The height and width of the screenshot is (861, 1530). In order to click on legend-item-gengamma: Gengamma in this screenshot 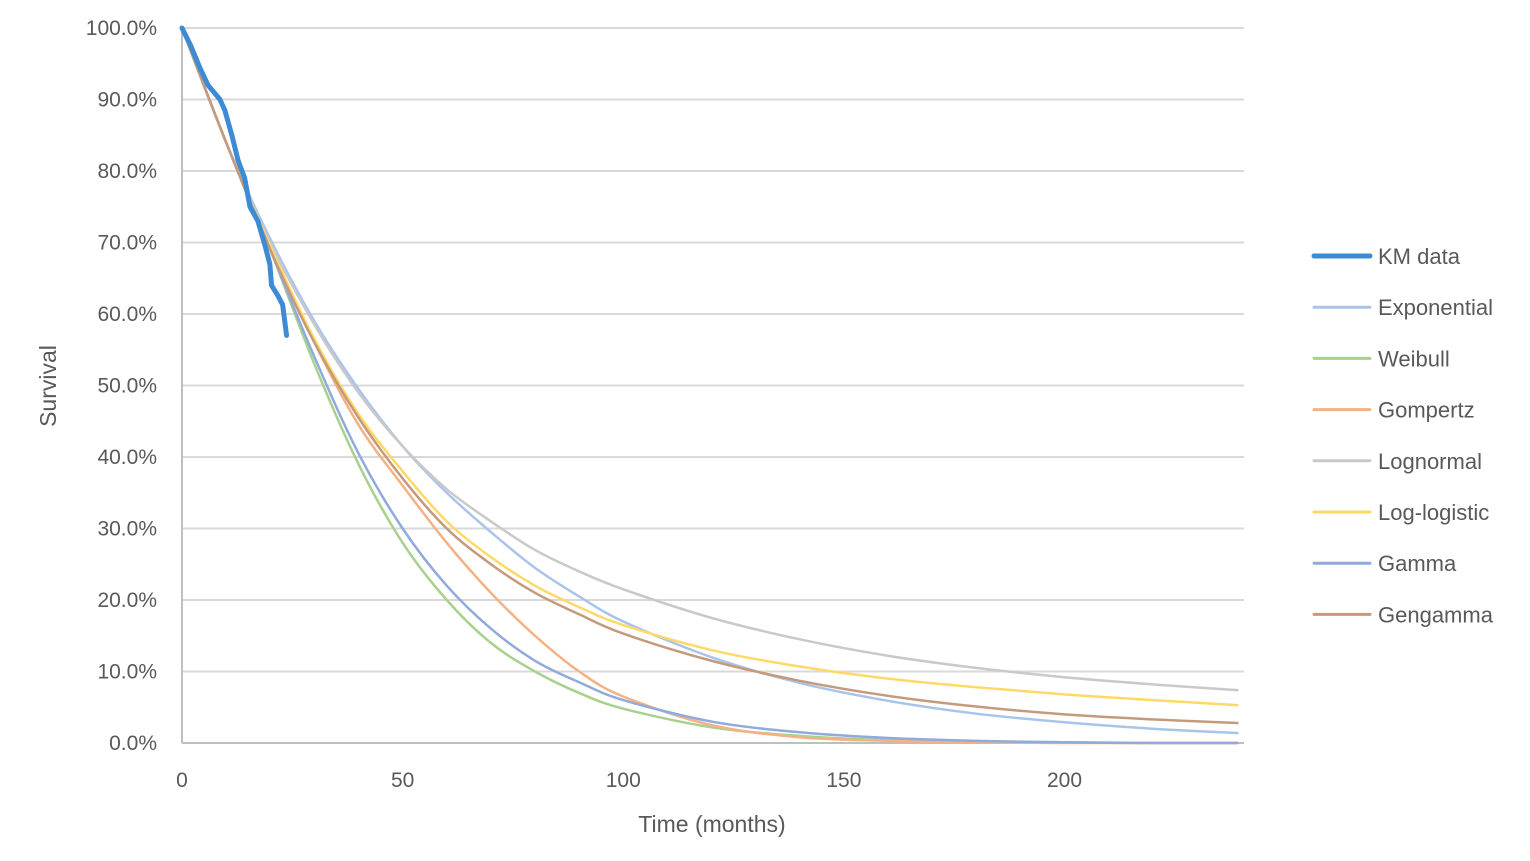, I will do `click(1403, 614)`.